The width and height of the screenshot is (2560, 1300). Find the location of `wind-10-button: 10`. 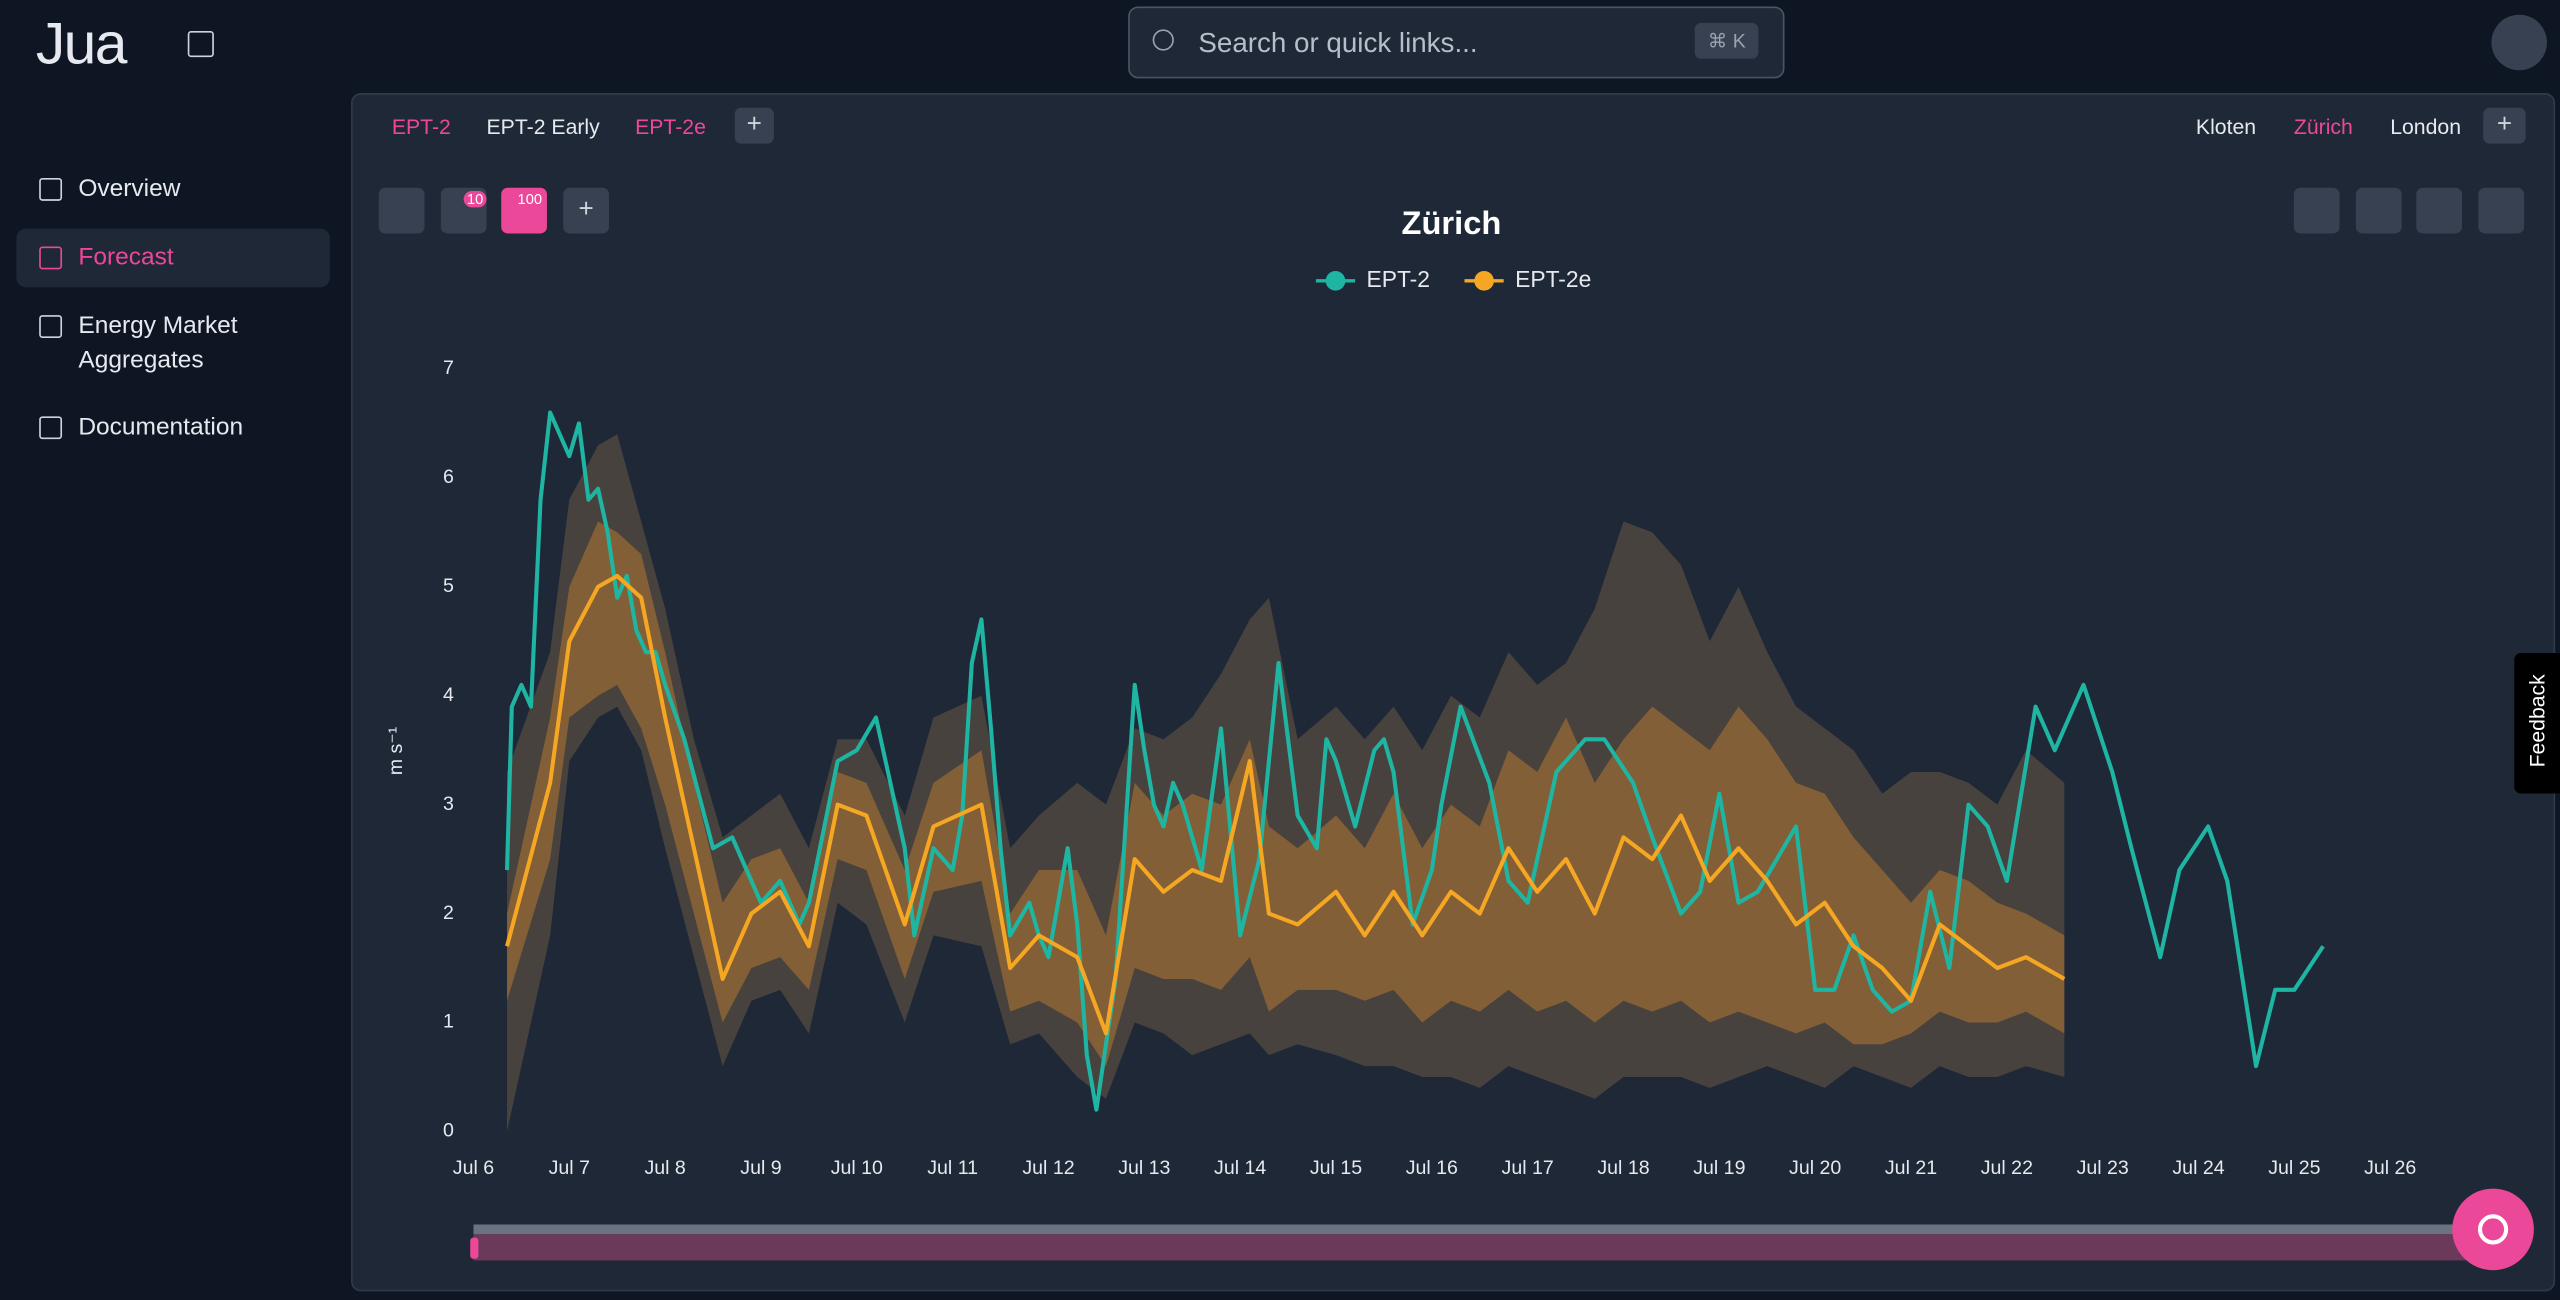

wind-10-button: 10 is located at coordinates (463, 210).